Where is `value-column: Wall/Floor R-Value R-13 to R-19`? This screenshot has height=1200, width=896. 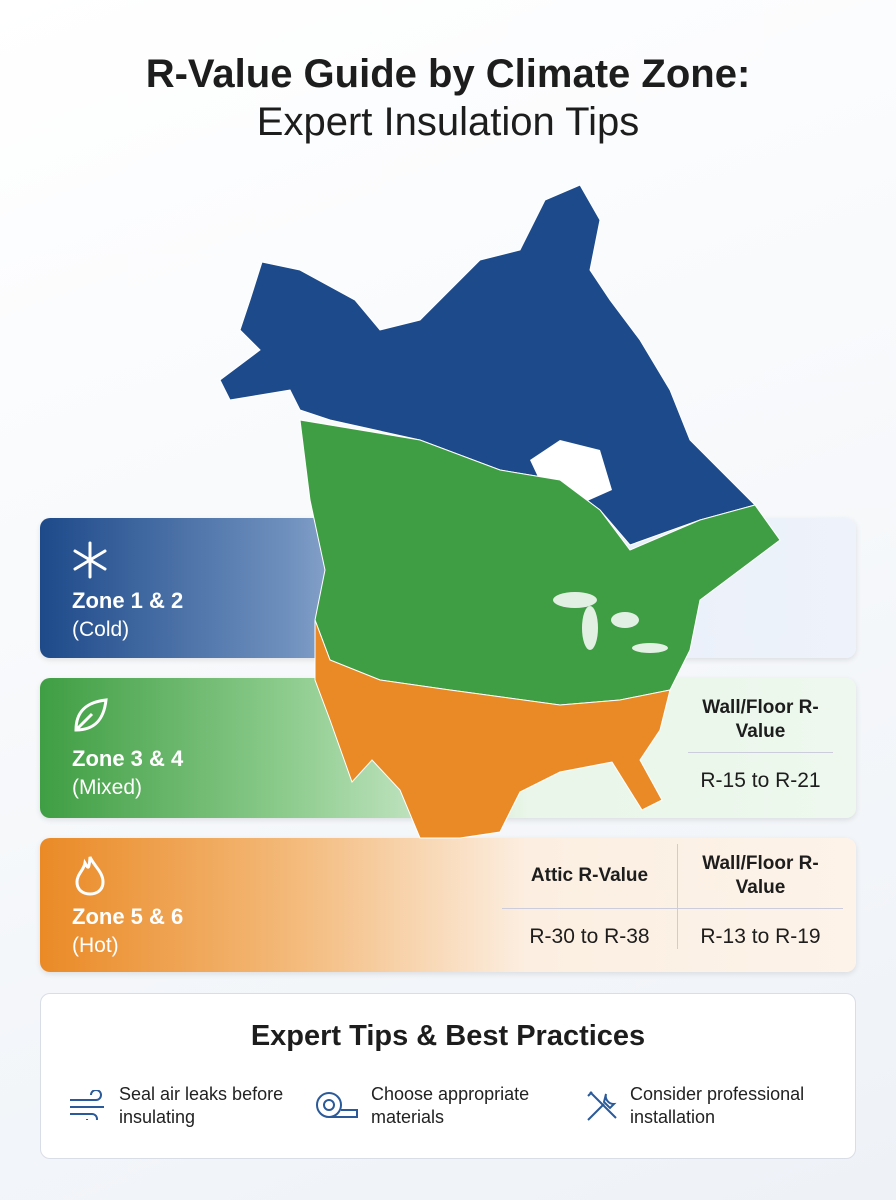 value-column: Wall/Floor R-Value R-13 to R-19 is located at coordinates (760, 896).